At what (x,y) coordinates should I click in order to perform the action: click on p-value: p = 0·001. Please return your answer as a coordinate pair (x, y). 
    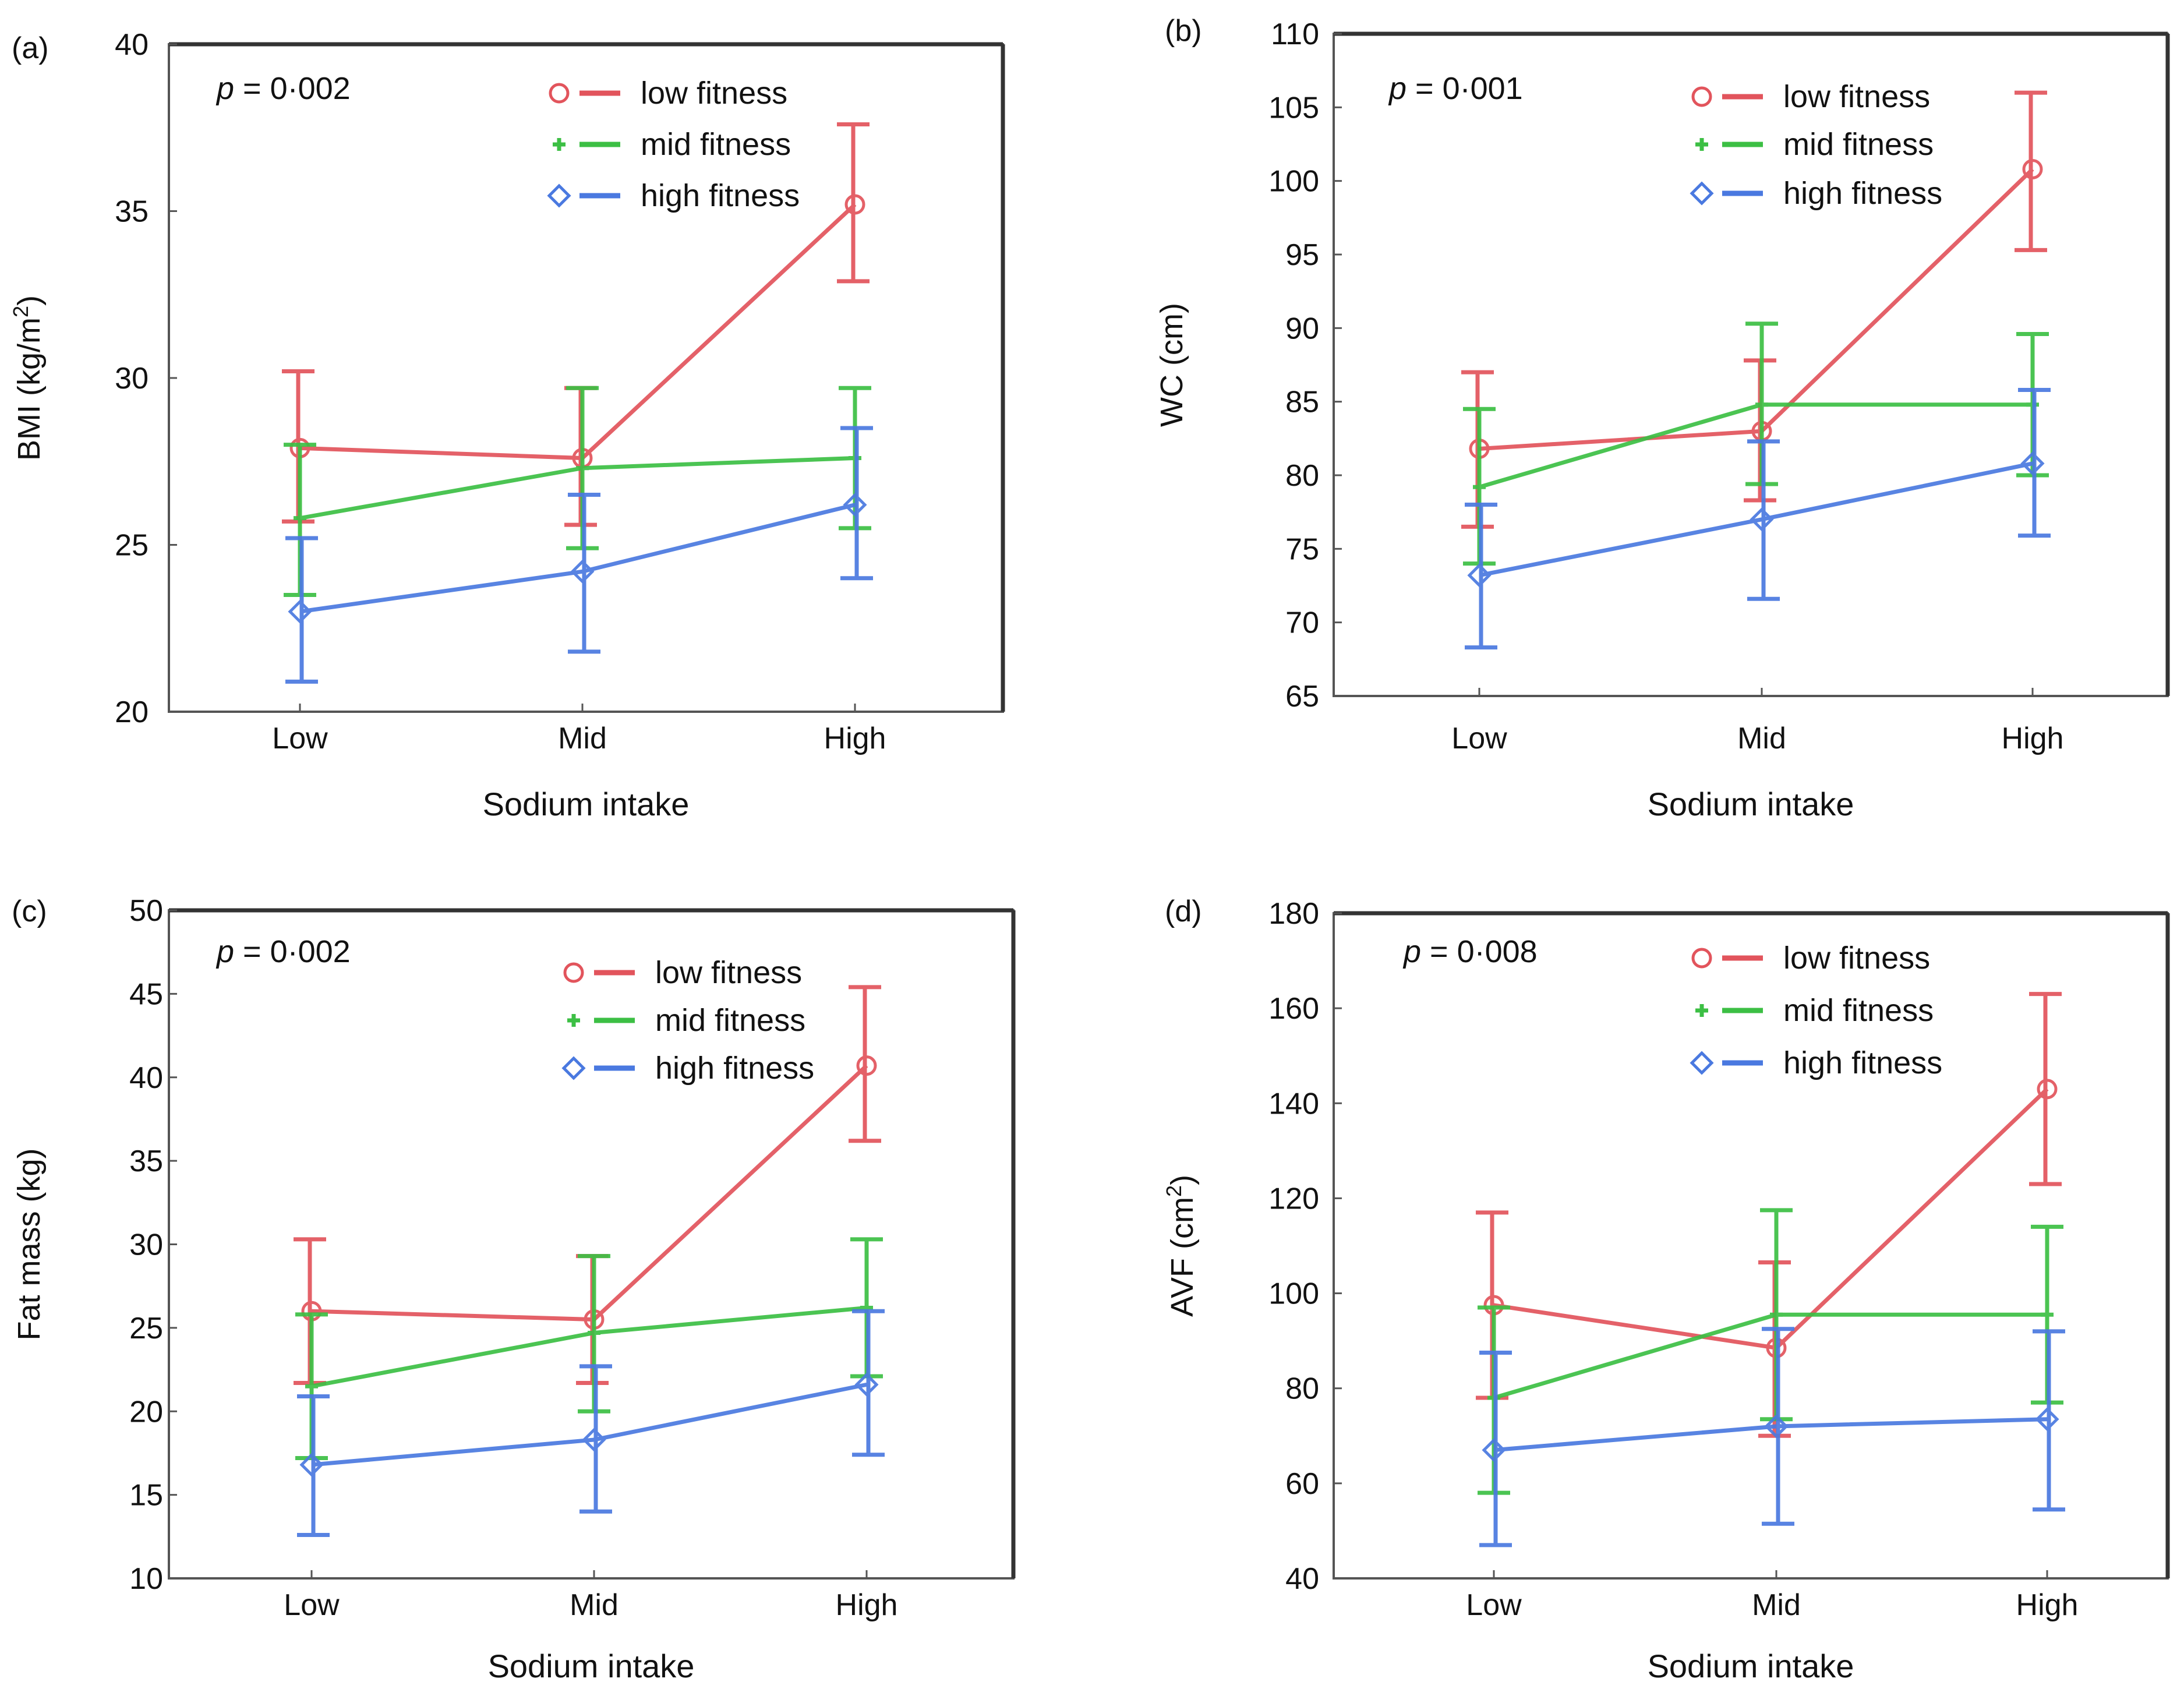
    Looking at the image, I should click on (1455, 89).